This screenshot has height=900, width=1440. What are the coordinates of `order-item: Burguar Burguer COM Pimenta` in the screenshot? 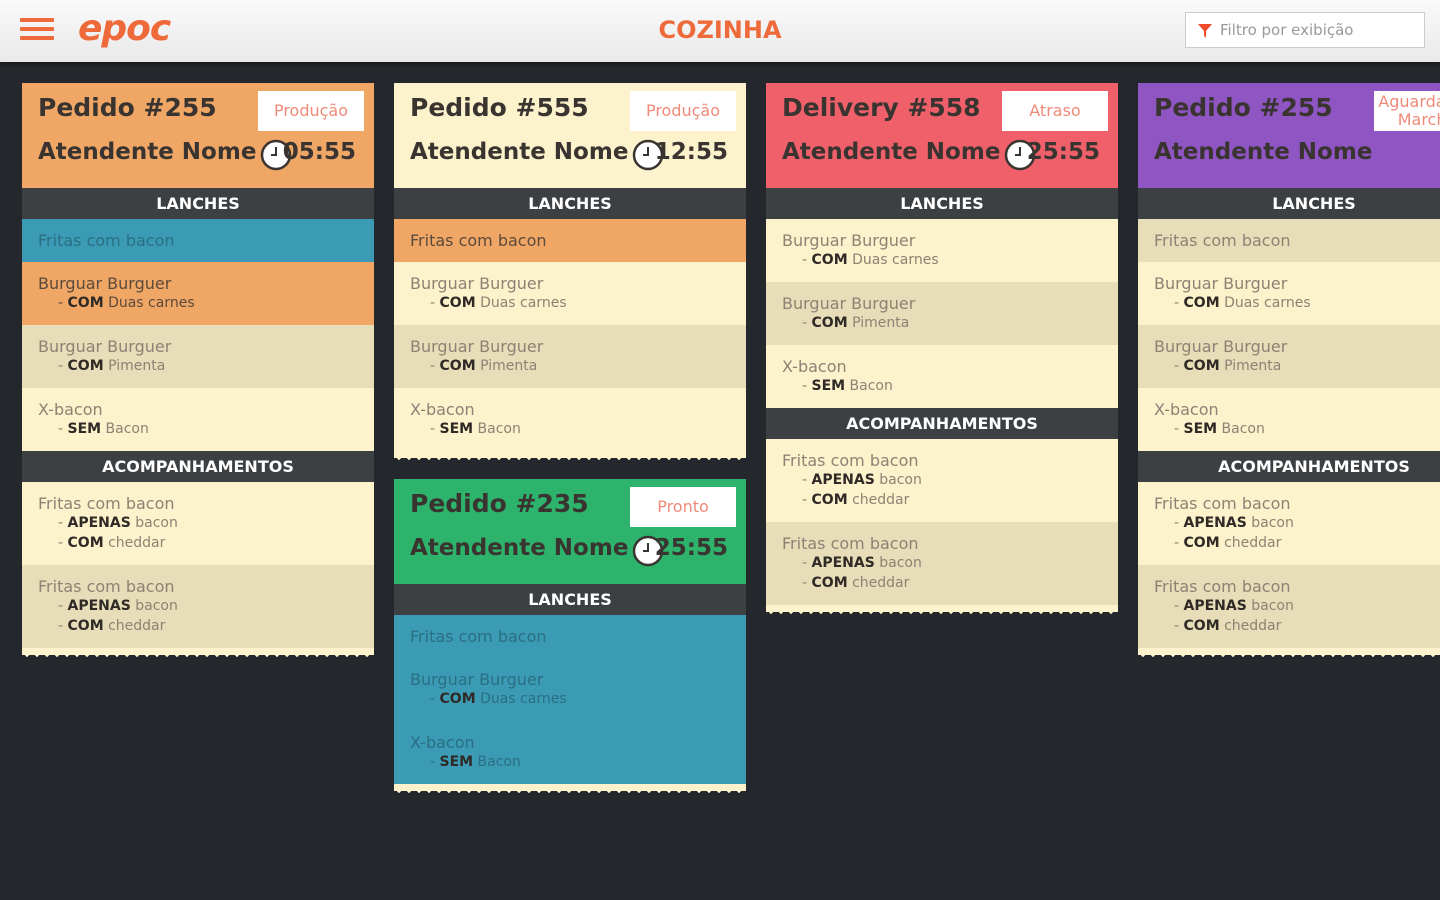 It's located at (1289, 356).